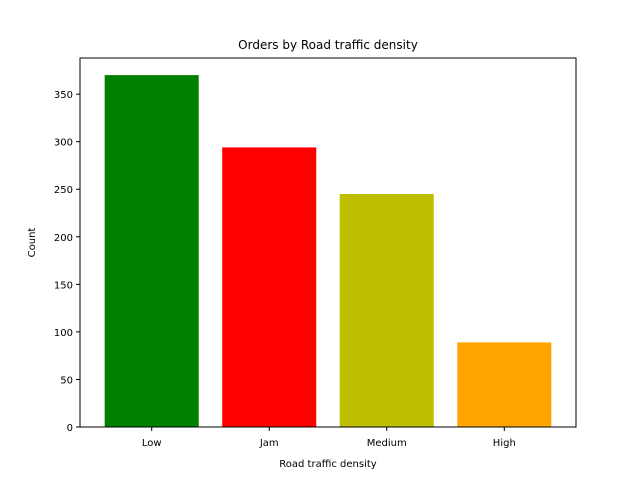 This screenshot has height=480, width=640. Describe the element at coordinates (66, 380) in the screenshot. I see `y-tick-label: 50` at that location.